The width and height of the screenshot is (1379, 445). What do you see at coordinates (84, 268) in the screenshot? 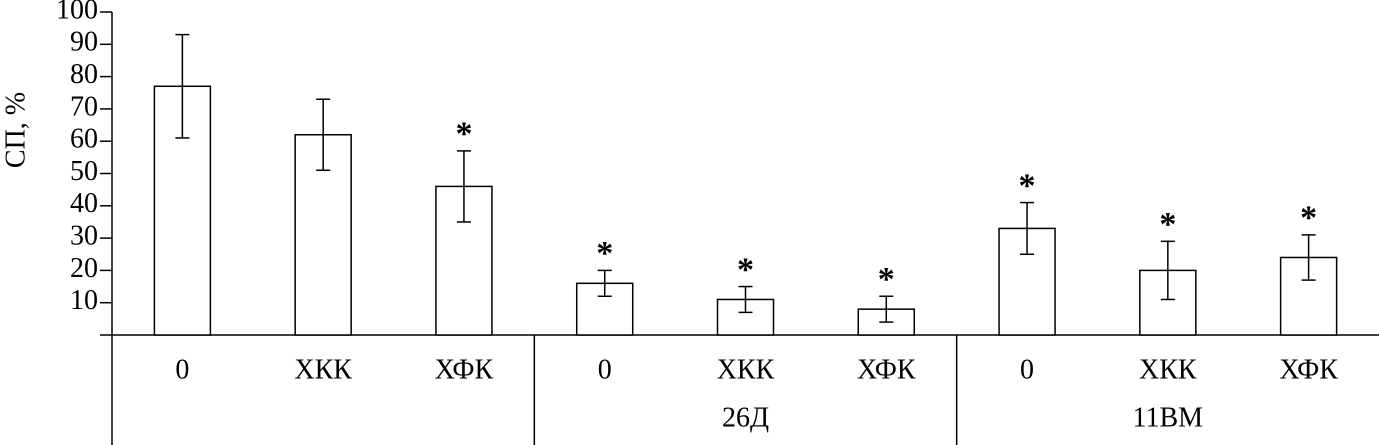
I see `y-tick-label: 20` at bounding box center [84, 268].